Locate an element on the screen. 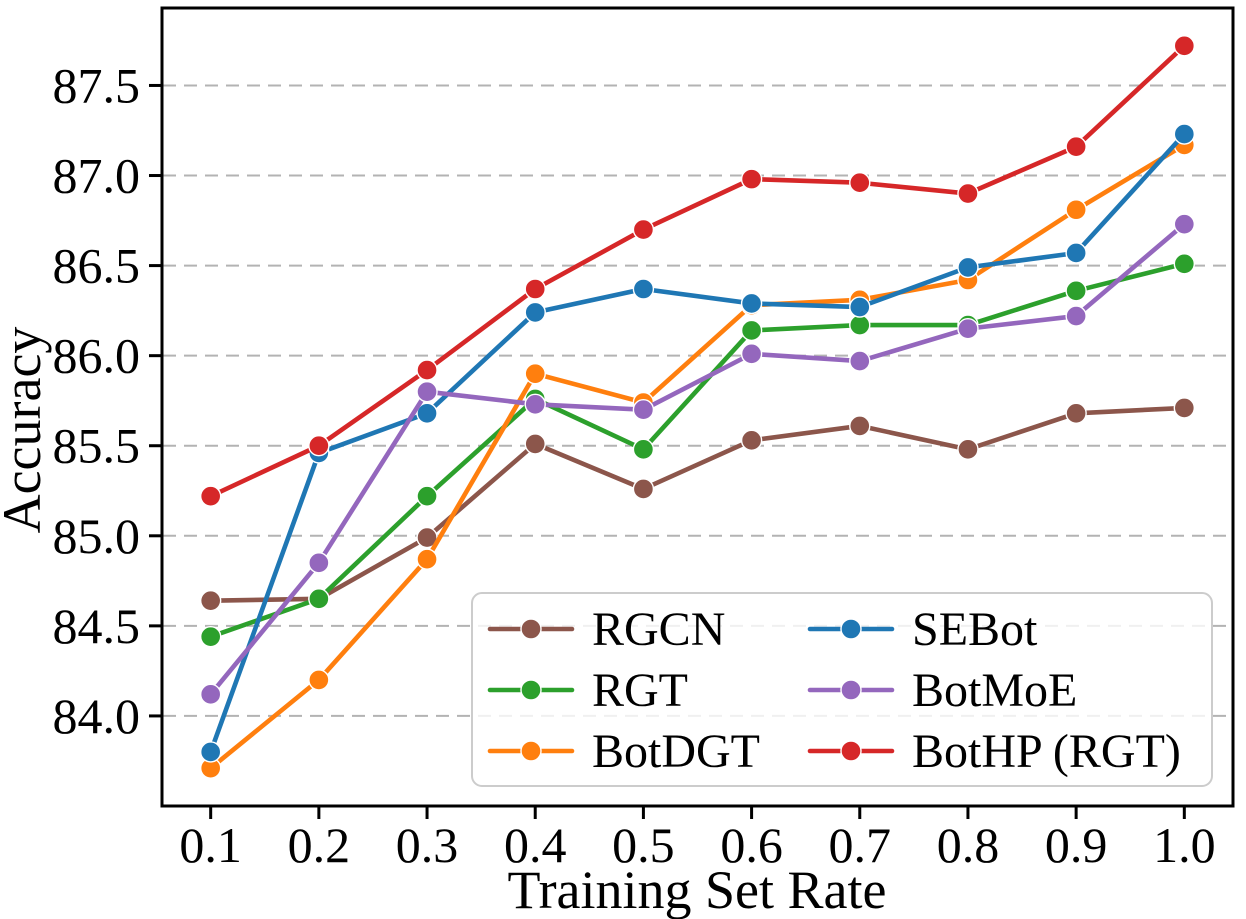 The width and height of the screenshot is (1246, 919). legend-item: BotHP (RGT) is located at coordinates (994, 751).